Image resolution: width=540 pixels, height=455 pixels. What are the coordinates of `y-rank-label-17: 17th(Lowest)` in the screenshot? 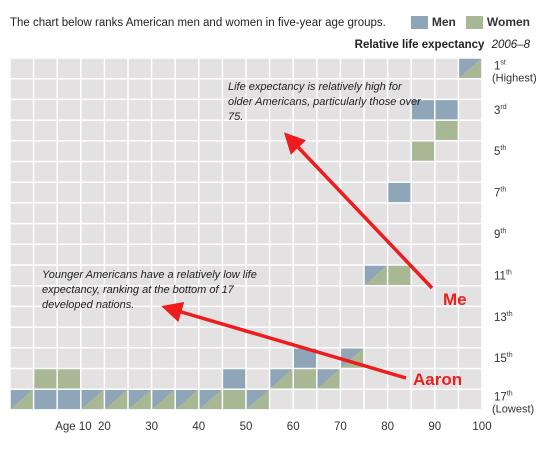 It's located at (513, 403).